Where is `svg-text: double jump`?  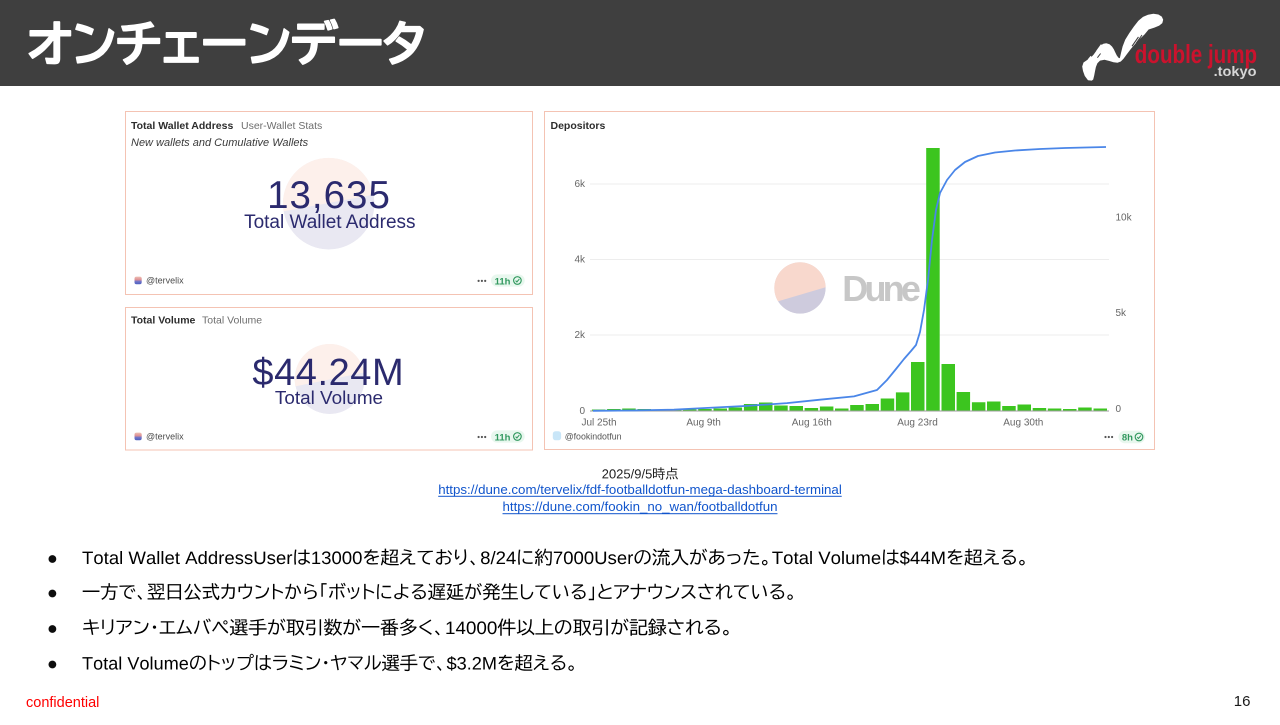
svg-text: double jump is located at coordinates (1196, 54).